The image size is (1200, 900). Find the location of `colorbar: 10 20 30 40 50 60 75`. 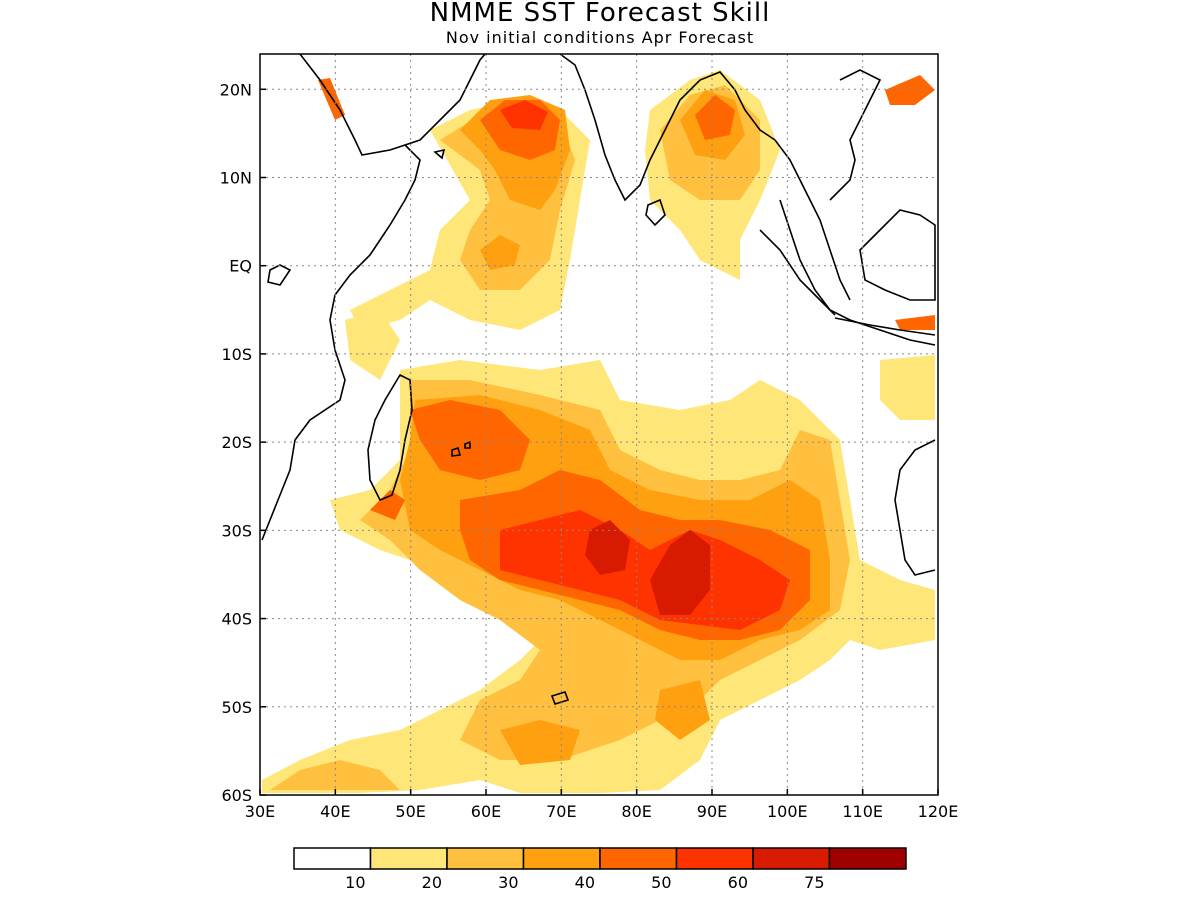

colorbar: 10 20 30 40 50 60 75 is located at coordinates (600, 869).